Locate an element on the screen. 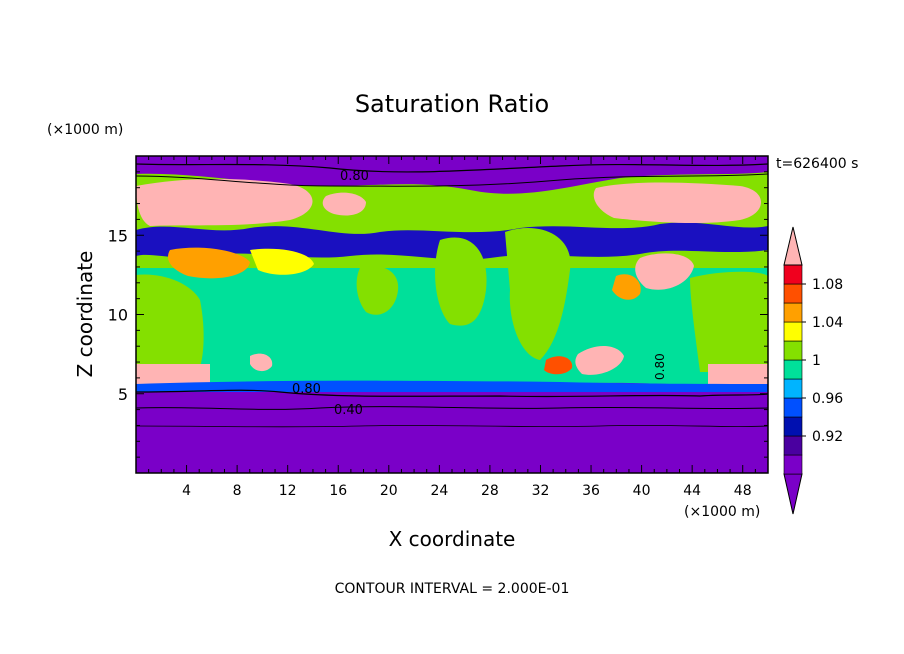  red-patch-low-right is located at coordinates (558, 365).